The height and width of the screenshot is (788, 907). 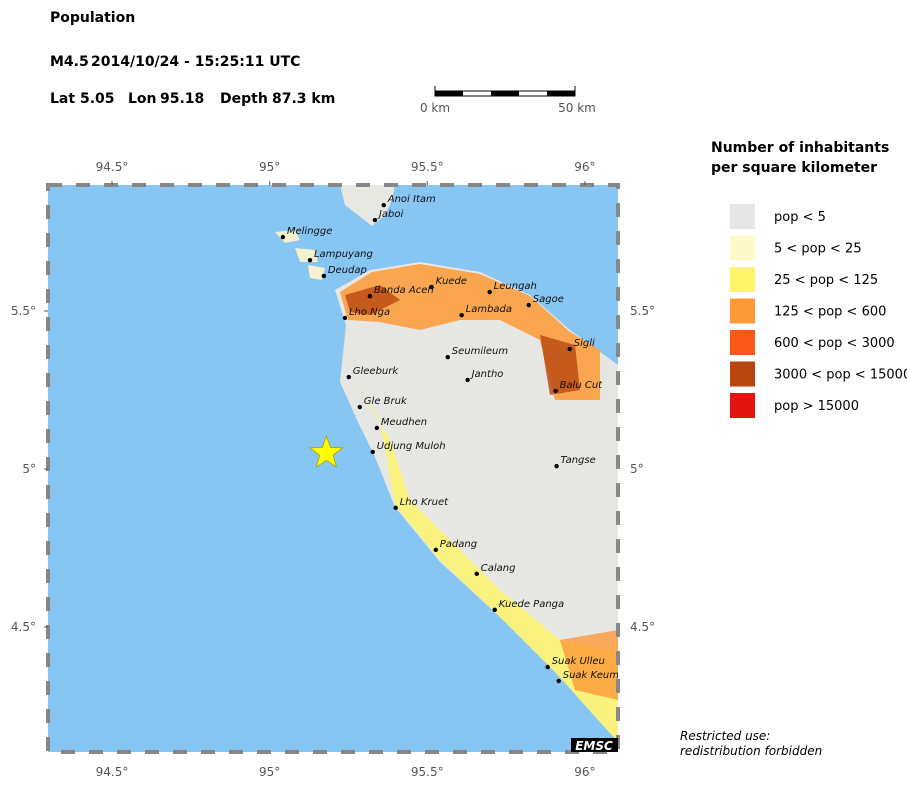 What do you see at coordinates (390, 214) in the screenshot?
I see `city-label: Jaboi` at bounding box center [390, 214].